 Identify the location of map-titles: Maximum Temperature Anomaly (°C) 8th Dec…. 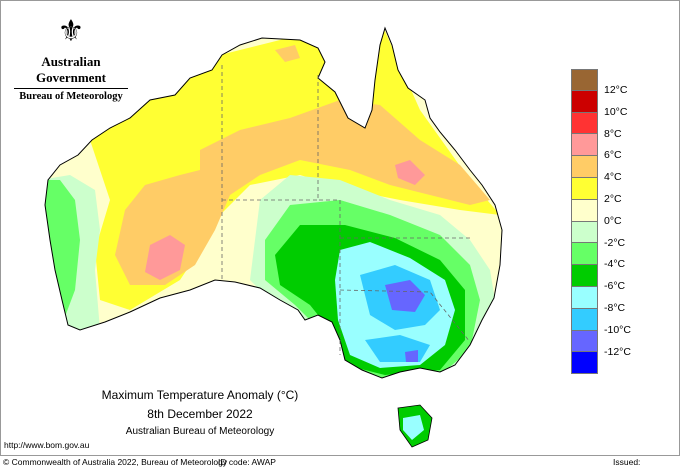
(200, 412).